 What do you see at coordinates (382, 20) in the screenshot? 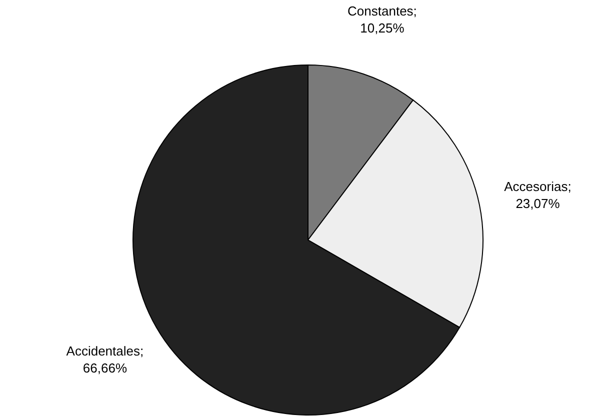
I see `slice-label: Constantes; 10,25%` at bounding box center [382, 20].